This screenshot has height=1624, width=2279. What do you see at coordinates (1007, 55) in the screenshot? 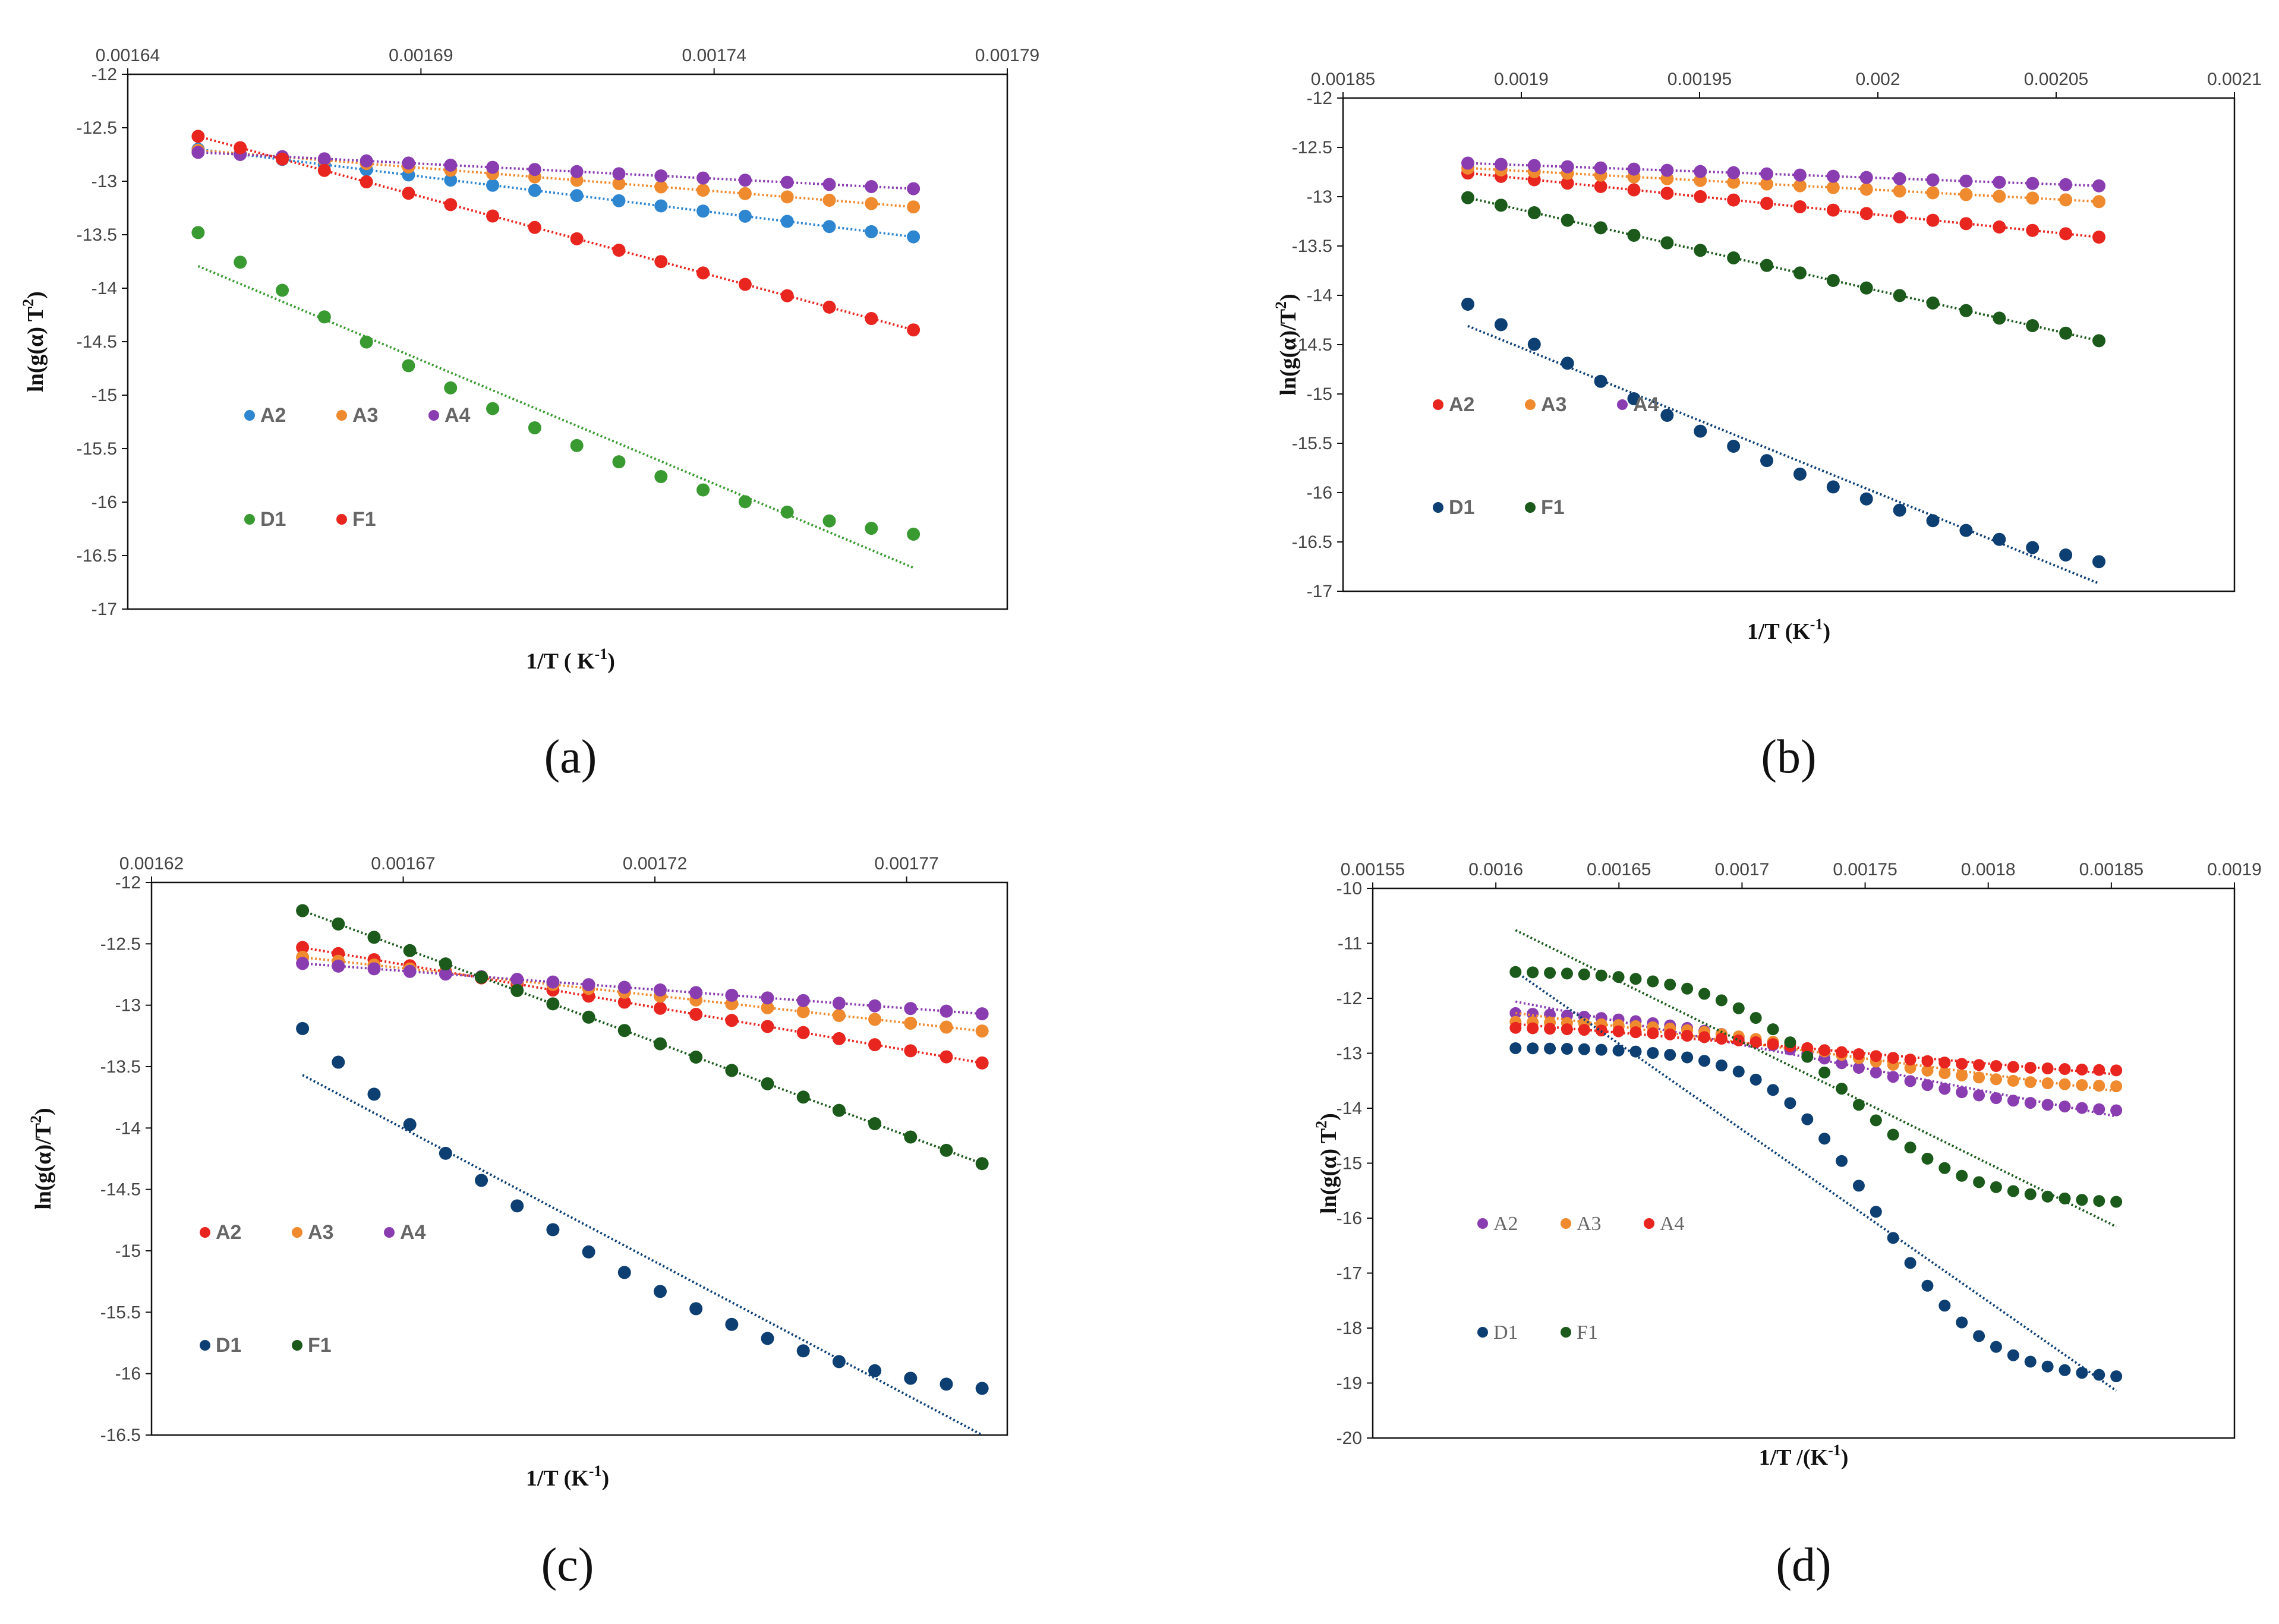
I see `x-tick-label: 0.00179` at bounding box center [1007, 55].